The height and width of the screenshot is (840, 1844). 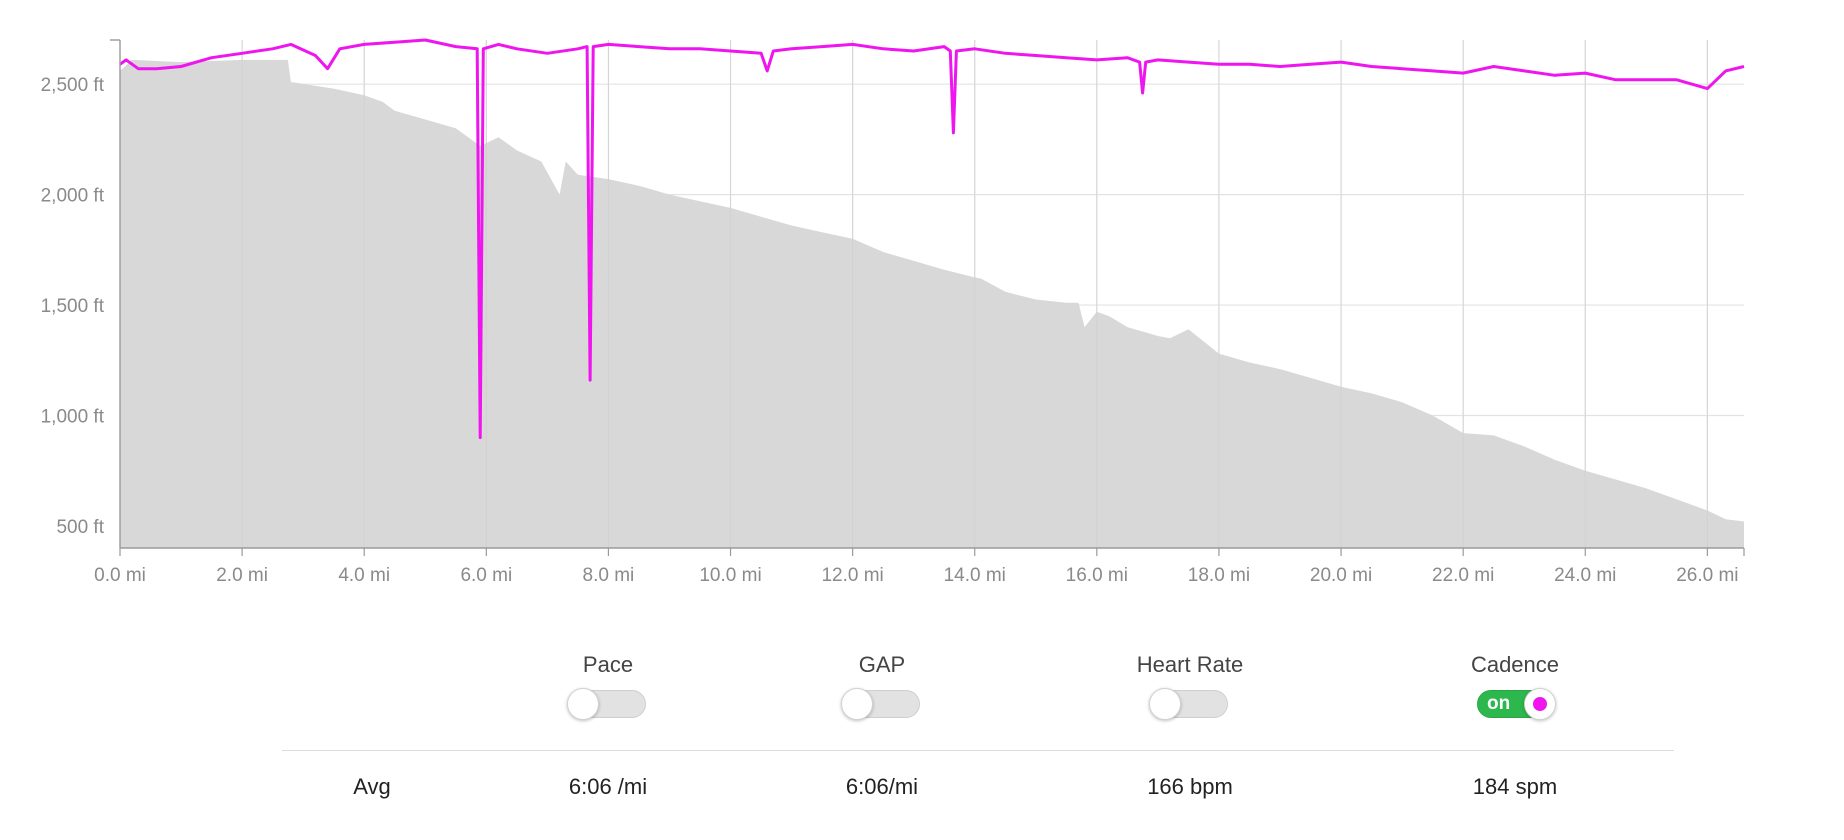 I want to click on y-tick-label: 2,500 ft, so click(x=73, y=85).